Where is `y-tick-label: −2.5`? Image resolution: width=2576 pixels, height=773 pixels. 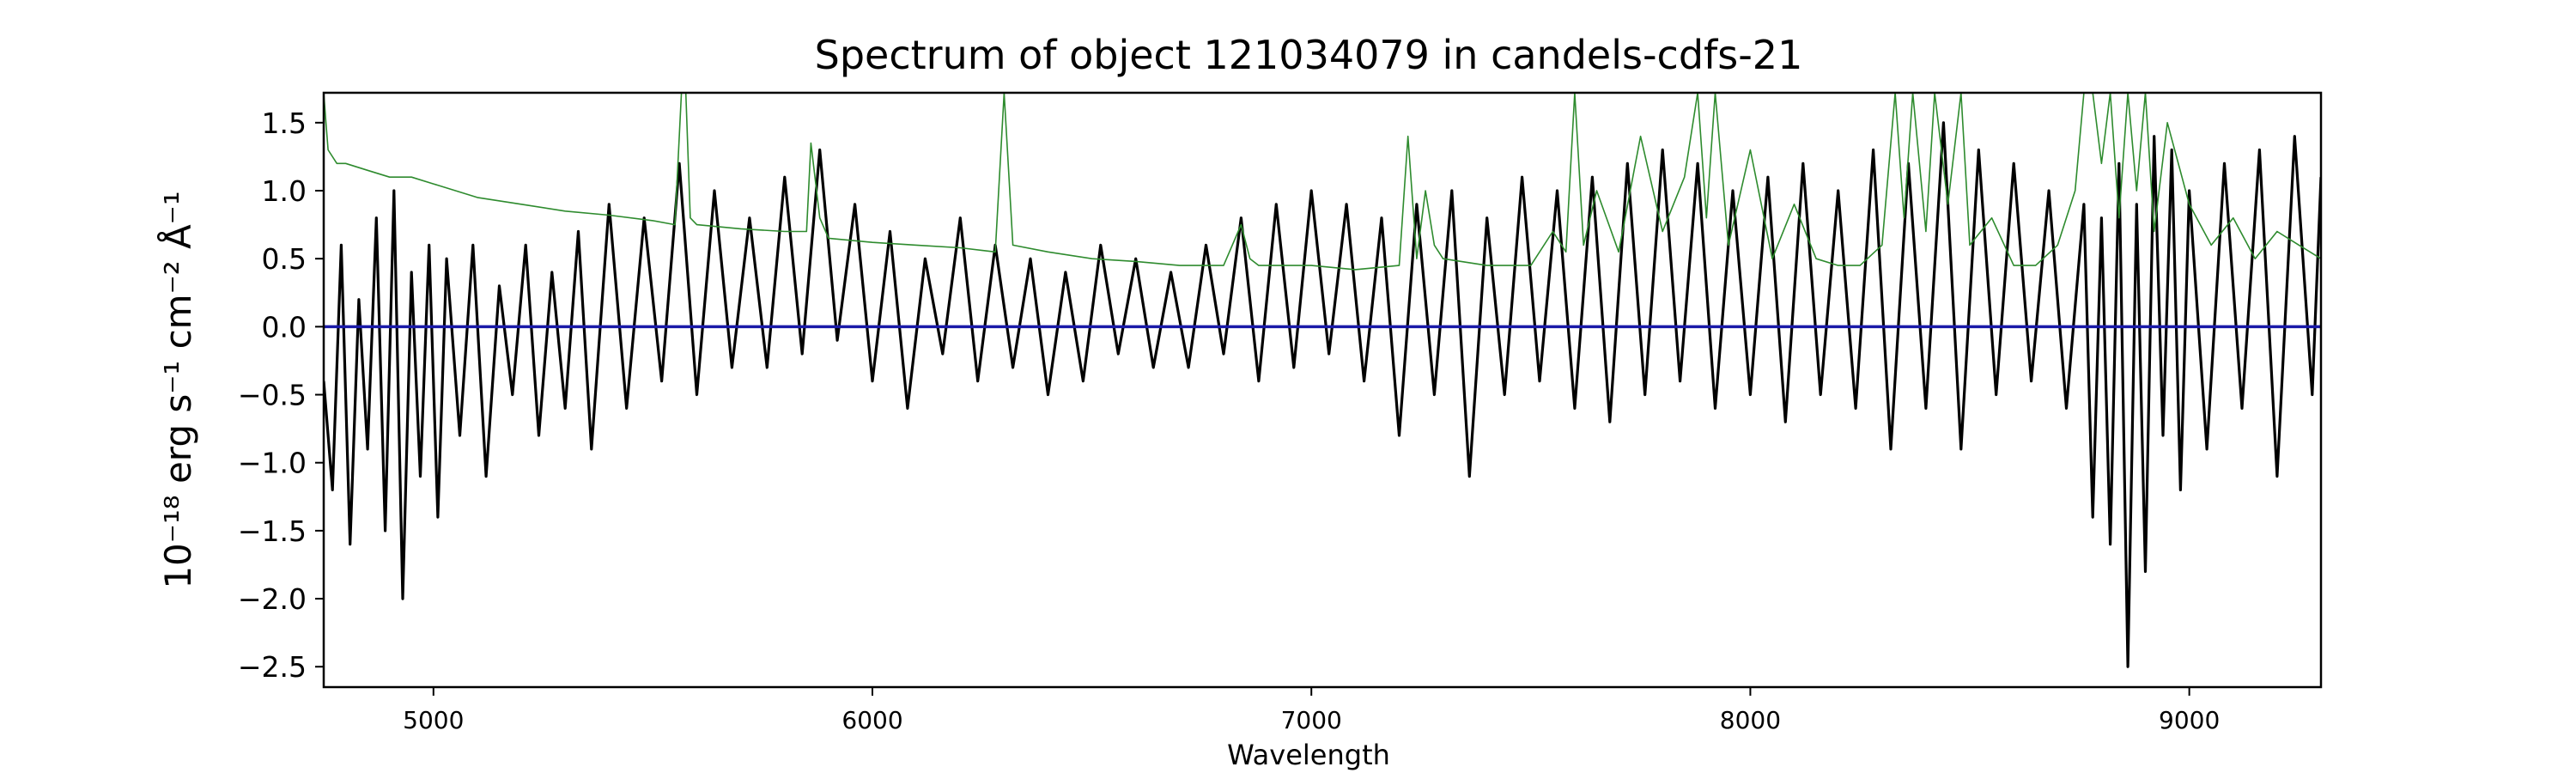
y-tick-label: −2.5 is located at coordinates (272, 667).